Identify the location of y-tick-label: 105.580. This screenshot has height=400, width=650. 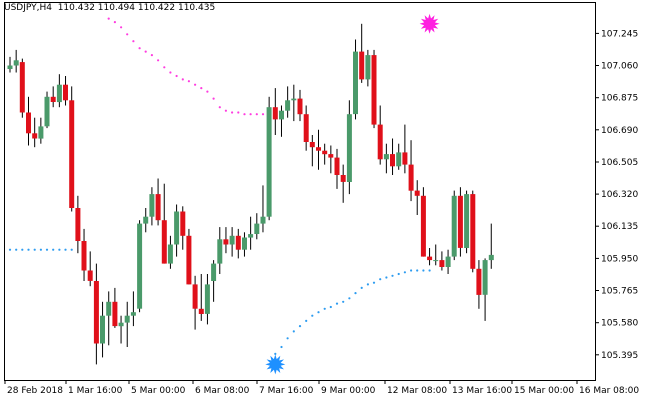
(619, 324).